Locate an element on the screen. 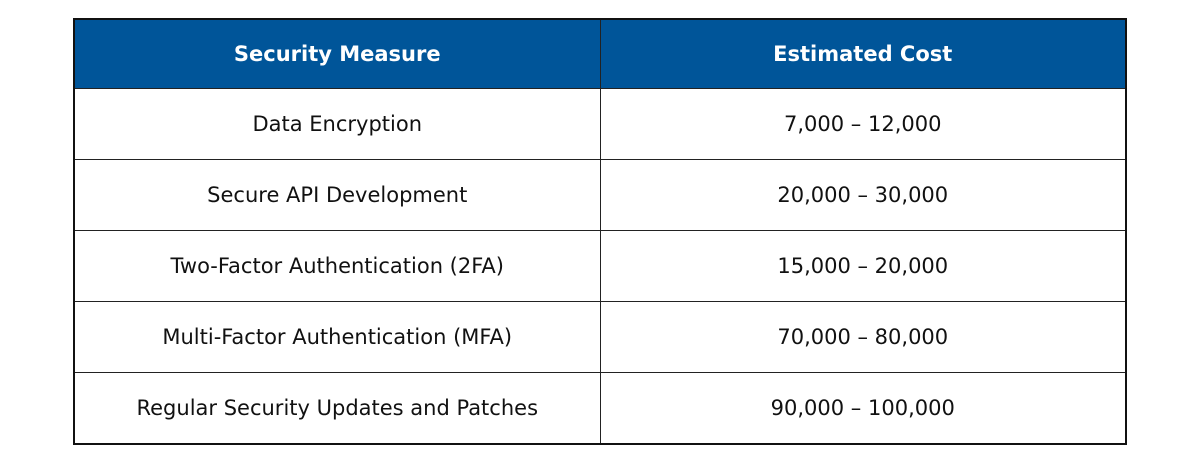 The width and height of the screenshot is (1200, 456). table-header-row: Security Measure Estimated Cost is located at coordinates (600, 54).